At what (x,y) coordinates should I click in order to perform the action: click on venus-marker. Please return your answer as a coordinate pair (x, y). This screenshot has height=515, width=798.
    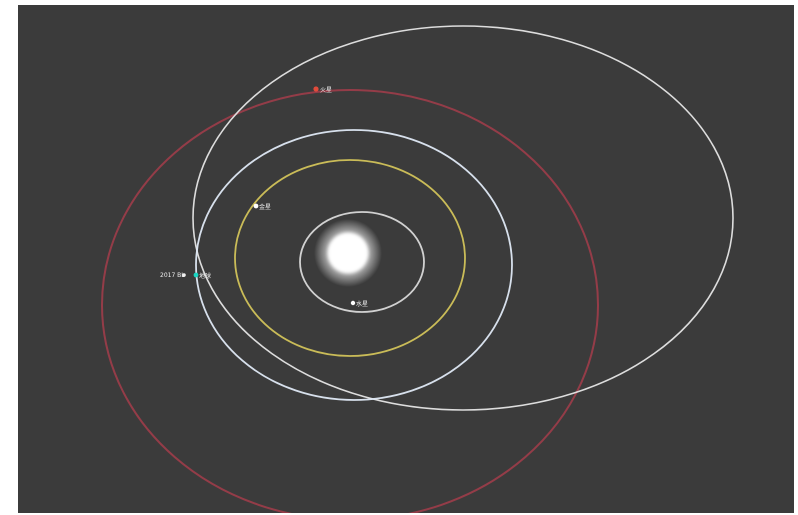
    Looking at the image, I should click on (256, 206).